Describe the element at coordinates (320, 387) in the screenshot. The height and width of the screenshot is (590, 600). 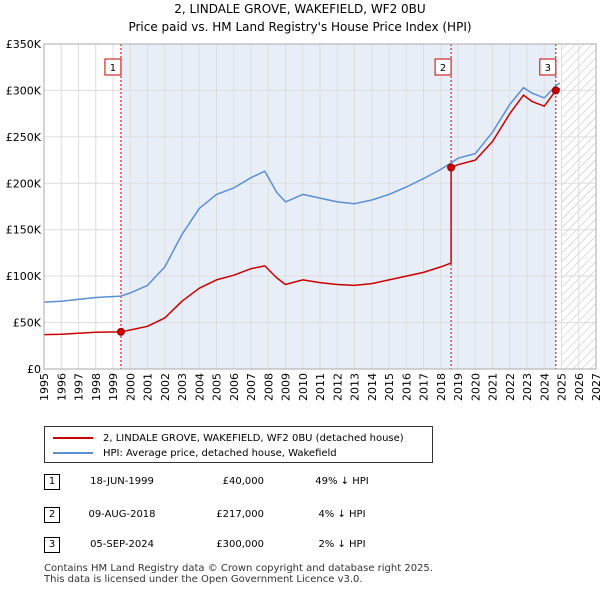
I see `x-tick-label: 2011` at that location.